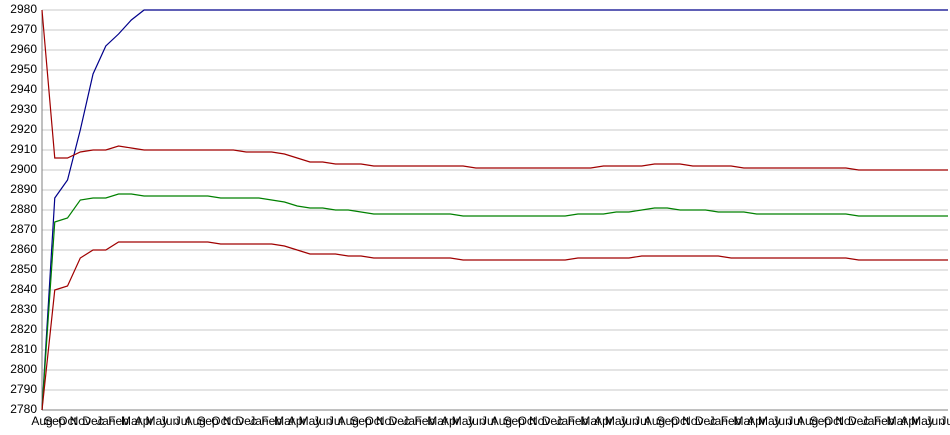 The height and width of the screenshot is (435, 950). Describe the element at coordinates (23, 309) in the screenshot. I see `y-tick-label: 2830` at that location.